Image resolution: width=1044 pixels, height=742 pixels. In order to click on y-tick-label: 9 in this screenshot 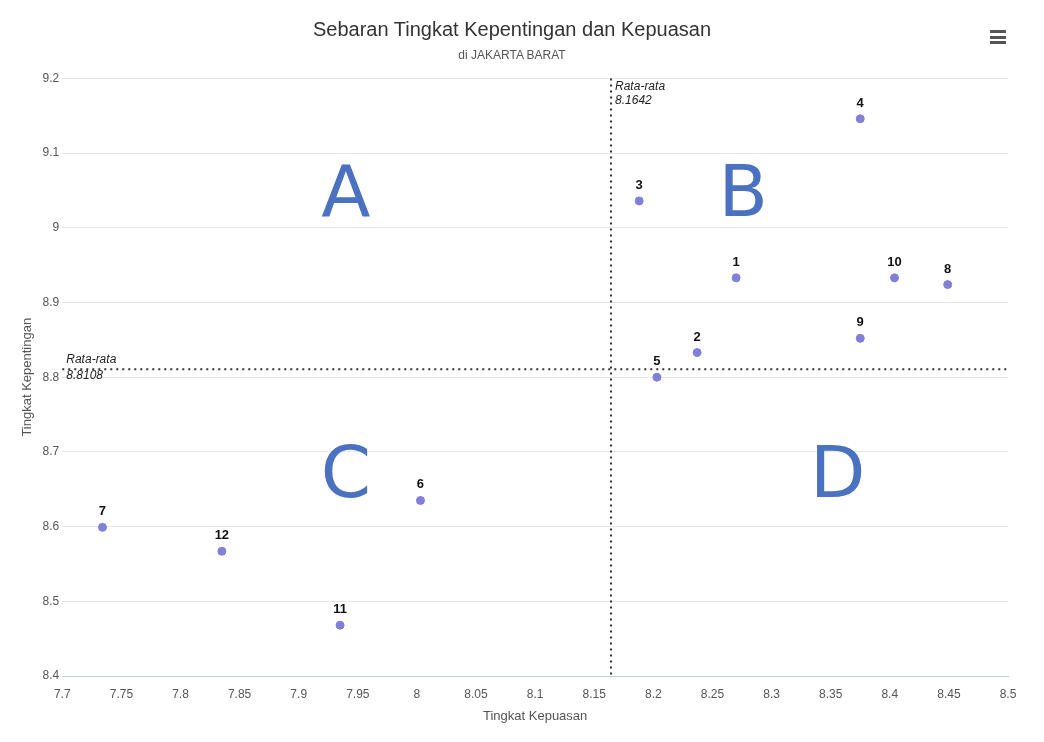, I will do `click(56, 227)`.